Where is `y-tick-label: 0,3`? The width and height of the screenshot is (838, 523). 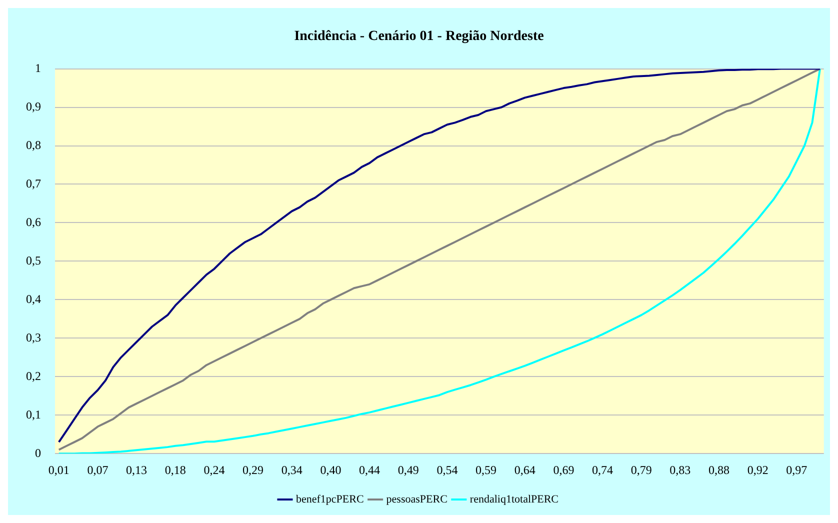
y-tick-label: 0,3 is located at coordinates (33, 337).